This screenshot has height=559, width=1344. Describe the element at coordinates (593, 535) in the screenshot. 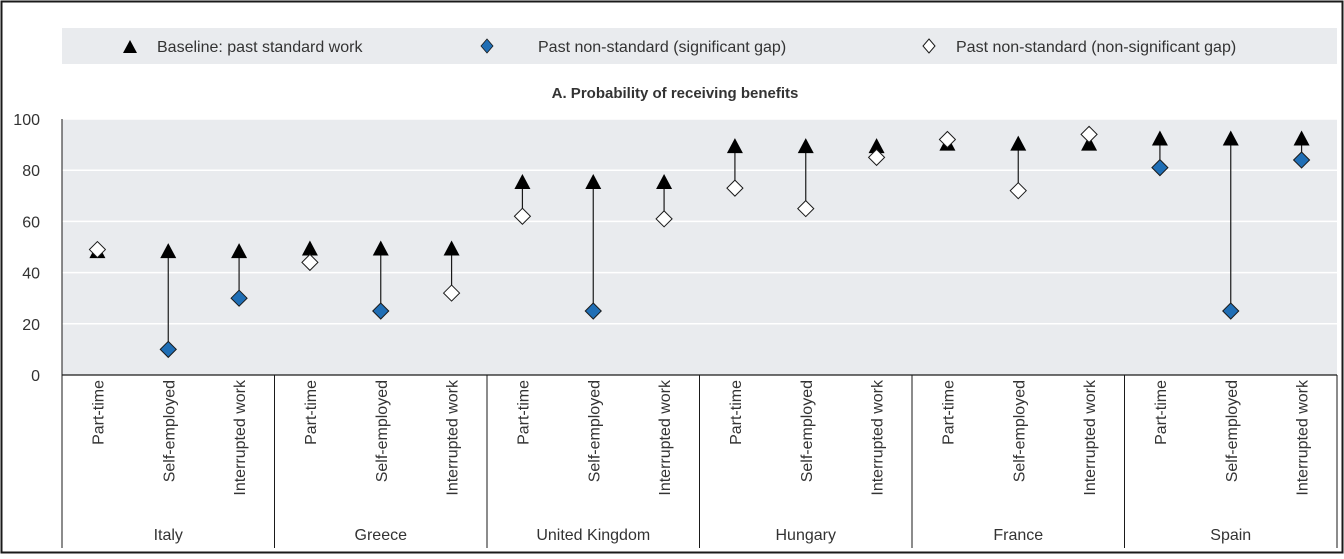

I see `x-group-label: United Kingdom` at that location.